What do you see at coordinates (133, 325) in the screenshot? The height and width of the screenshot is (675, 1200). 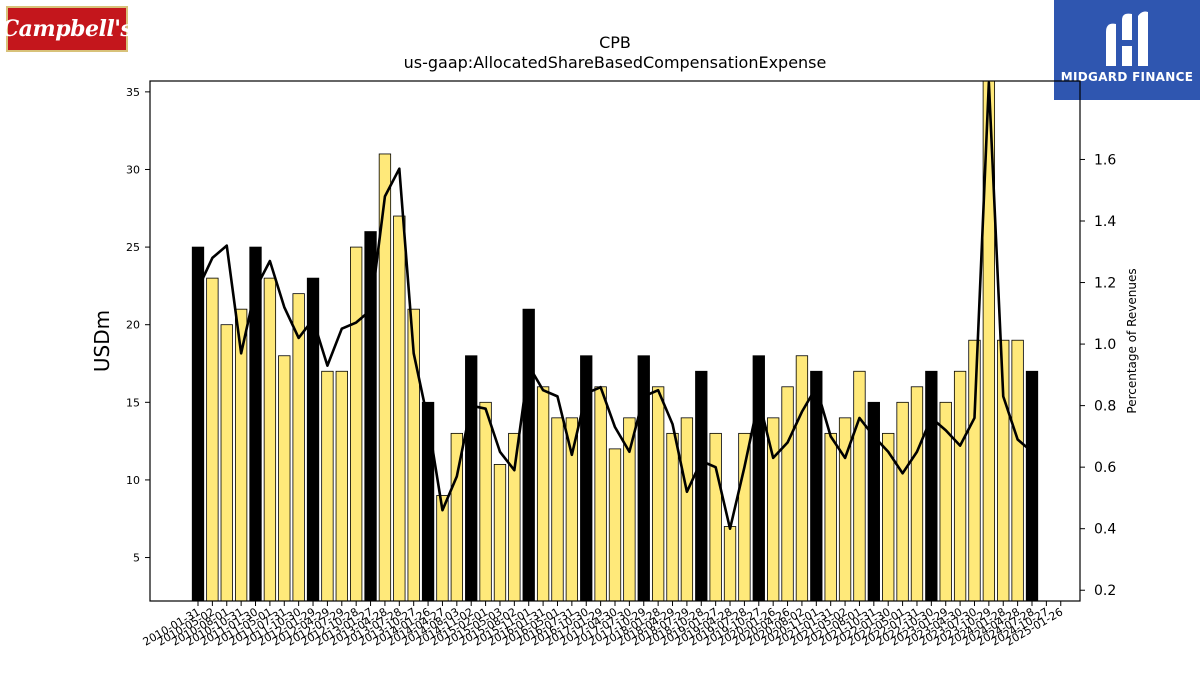 I see `y-tick-label: 20` at bounding box center [133, 325].